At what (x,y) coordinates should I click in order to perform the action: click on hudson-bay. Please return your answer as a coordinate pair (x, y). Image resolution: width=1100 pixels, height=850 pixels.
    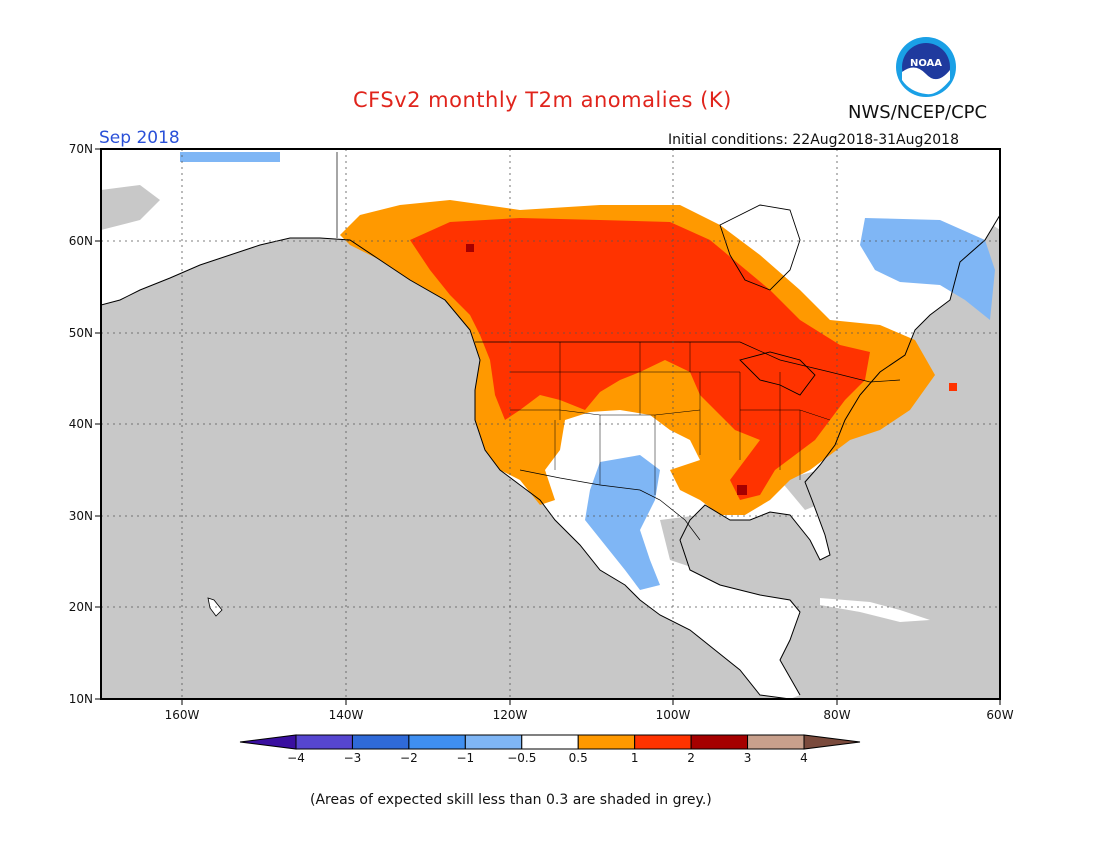
    Looking at the image, I should click on (760, 247).